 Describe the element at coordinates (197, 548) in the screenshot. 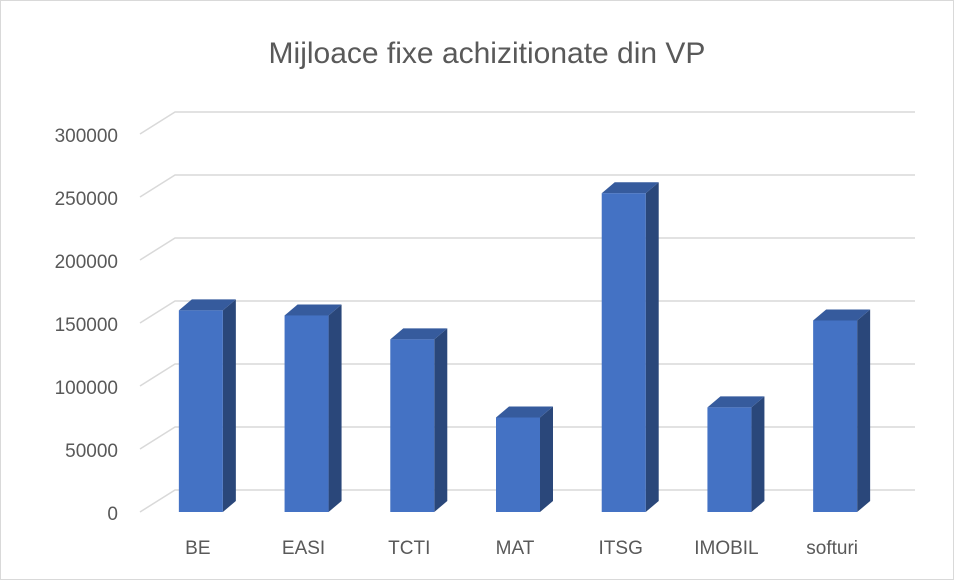

I see `x-tick-label: BE` at that location.